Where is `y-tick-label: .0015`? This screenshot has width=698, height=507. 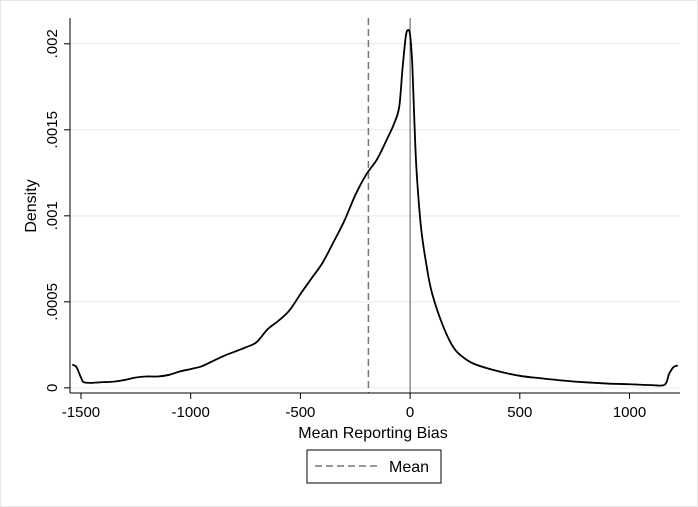
y-tick-label: .0015 is located at coordinates (52, 130).